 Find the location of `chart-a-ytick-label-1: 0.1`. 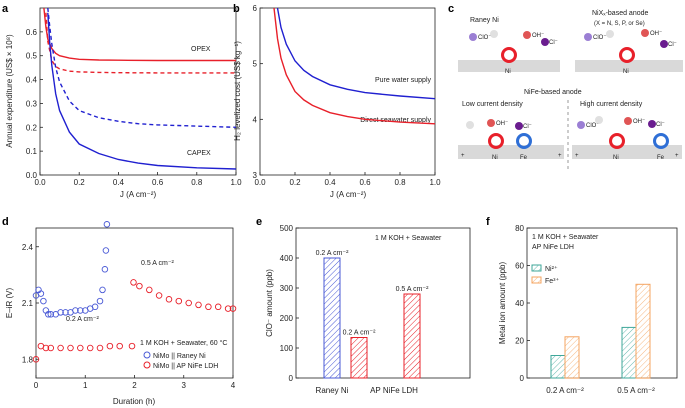

chart-a-ytick-label-1: 0.1 is located at coordinates (32, 151).